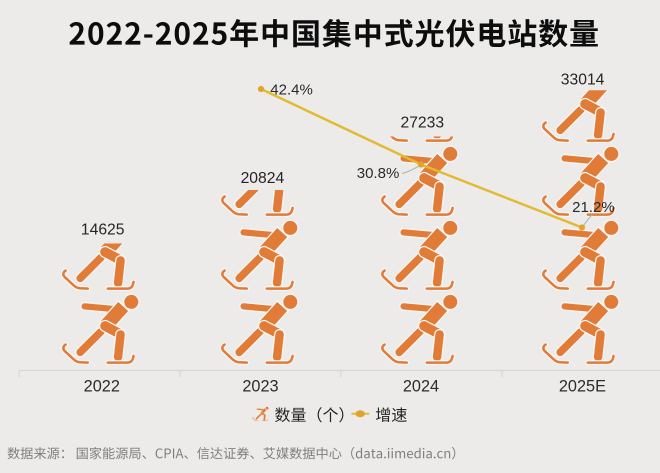 Image resolution: width=660 pixels, height=473 pixels. Describe the element at coordinates (291, 90) in the screenshot. I see `svg-text: 42.4%` at that location.